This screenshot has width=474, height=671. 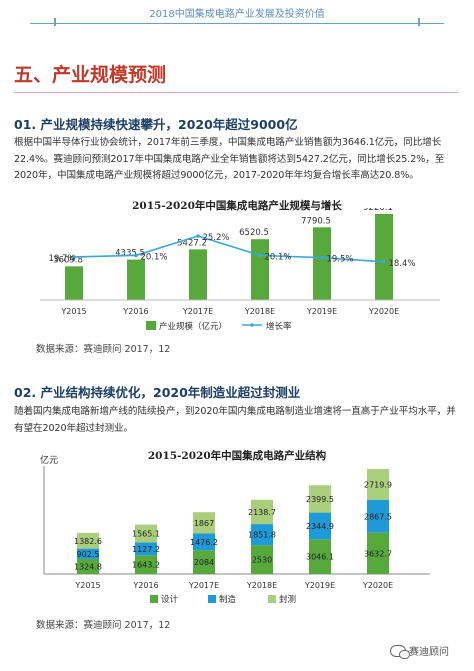 I want to click on bar-制造-1, so click(x=146, y=549).